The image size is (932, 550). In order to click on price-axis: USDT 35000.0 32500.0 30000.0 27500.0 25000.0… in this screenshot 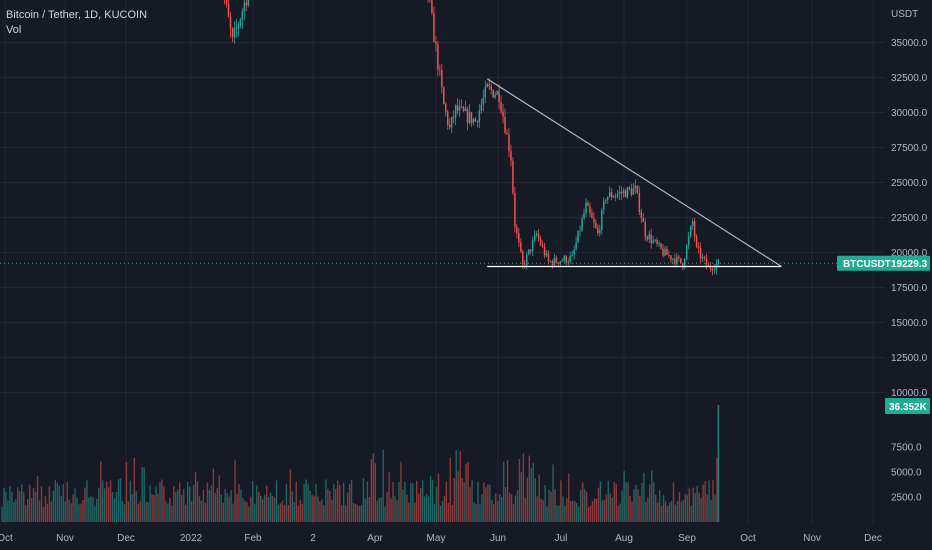, I will do `click(909, 204)`.